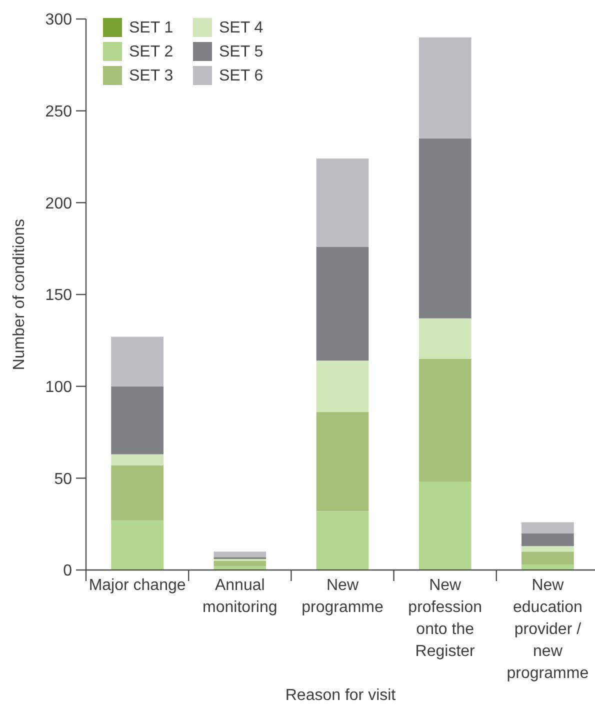 Image resolution: width=595 pixels, height=706 pixels. Describe the element at coordinates (58, 203) in the screenshot. I see `y-tick-label: 200` at that location.